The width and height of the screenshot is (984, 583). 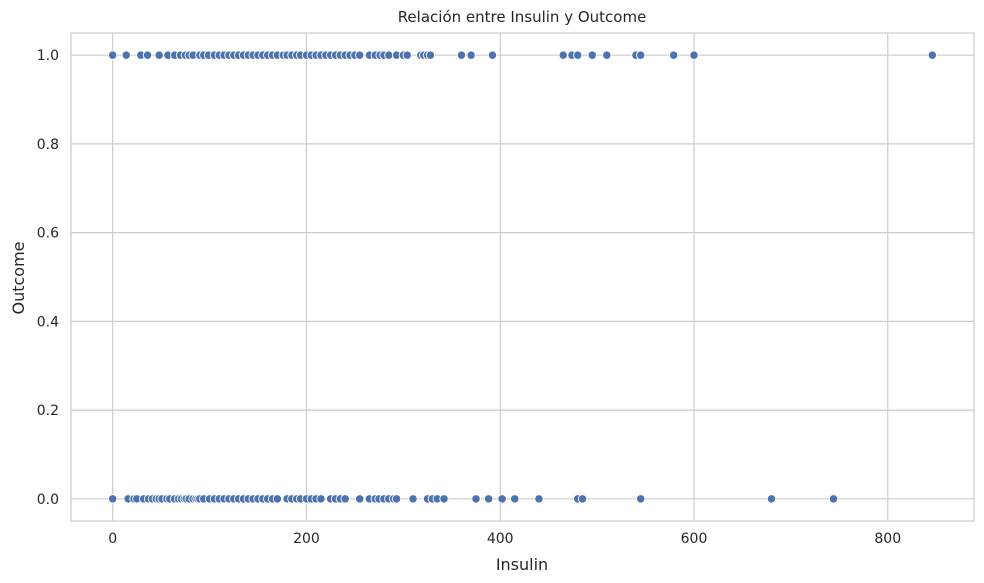 I want to click on y-tick-label: 0.8, so click(x=48, y=145).